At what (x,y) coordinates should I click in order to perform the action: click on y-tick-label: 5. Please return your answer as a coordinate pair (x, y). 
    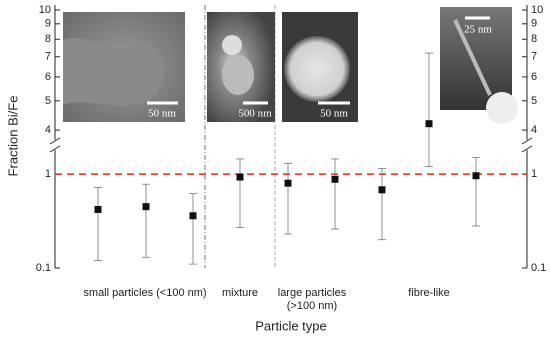
    Looking at the image, I should click on (48, 101).